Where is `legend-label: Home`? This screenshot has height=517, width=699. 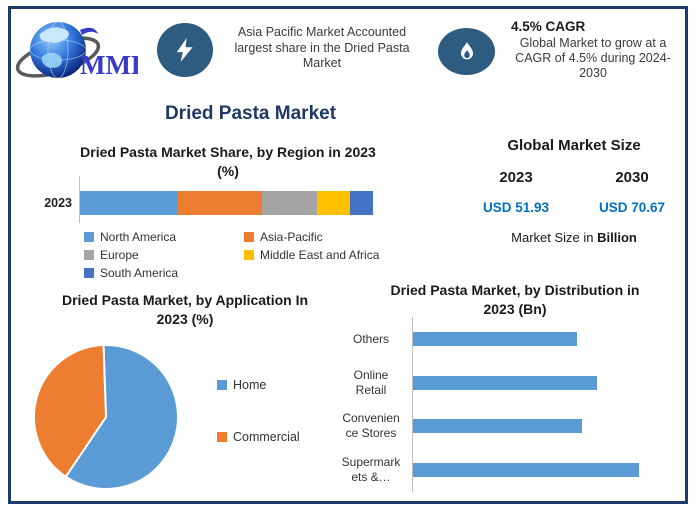
legend-label: Home is located at coordinates (250, 385).